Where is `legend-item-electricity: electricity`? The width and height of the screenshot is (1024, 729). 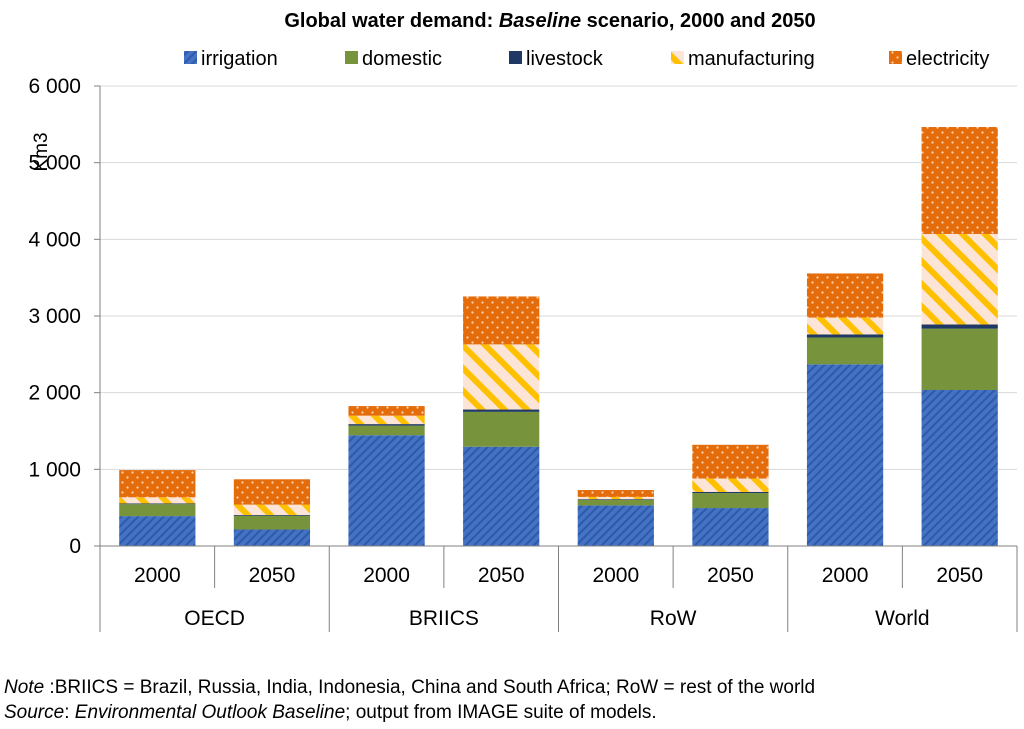 legend-item-electricity: electricity is located at coordinates (939, 59).